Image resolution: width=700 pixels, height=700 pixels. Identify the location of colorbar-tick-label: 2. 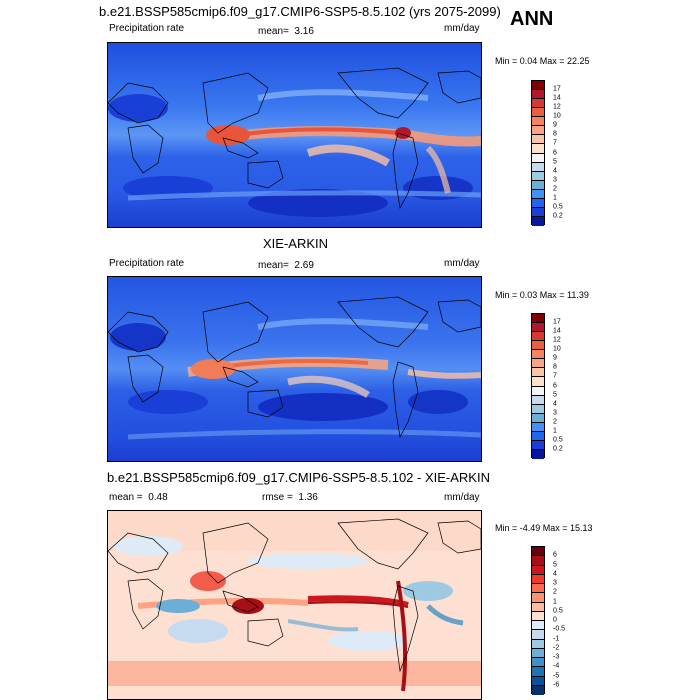
(555, 422).